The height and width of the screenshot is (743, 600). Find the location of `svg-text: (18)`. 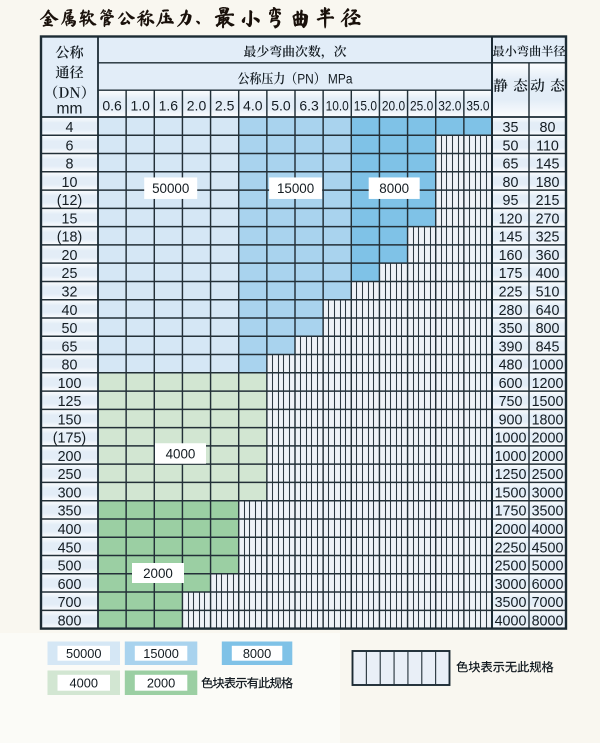

svg-text: (18) is located at coordinates (69, 238).